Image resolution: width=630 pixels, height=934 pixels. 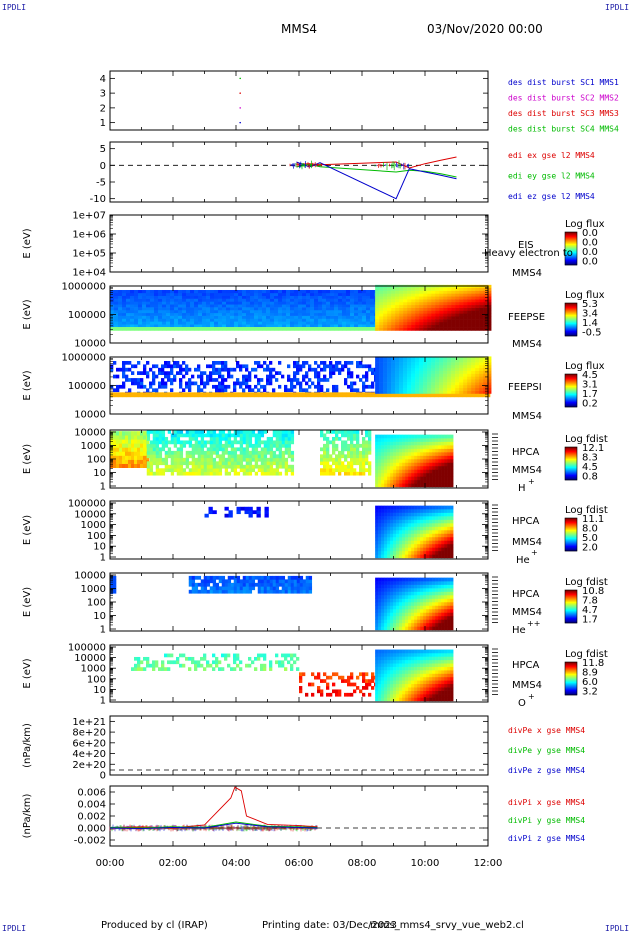 What do you see at coordinates (571, 549) in the screenshot?
I see `hpca_he-colorbar-cell` at bounding box center [571, 549].